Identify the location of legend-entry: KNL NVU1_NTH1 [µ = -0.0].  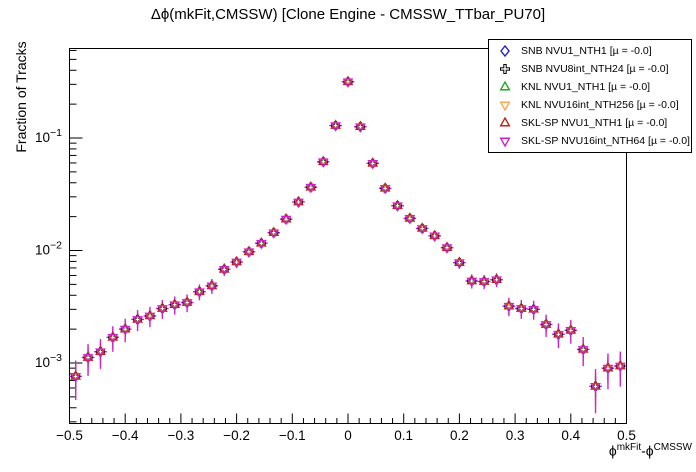
(590, 87).